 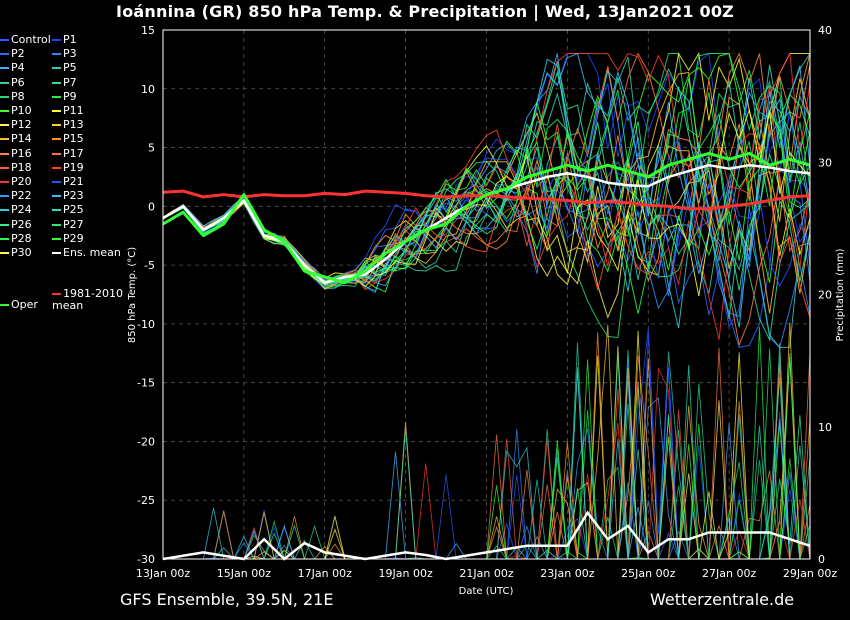 What do you see at coordinates (148, 30) in the screenshot?
I see `y-tick-label: 15` at bounding box center [148, 30].